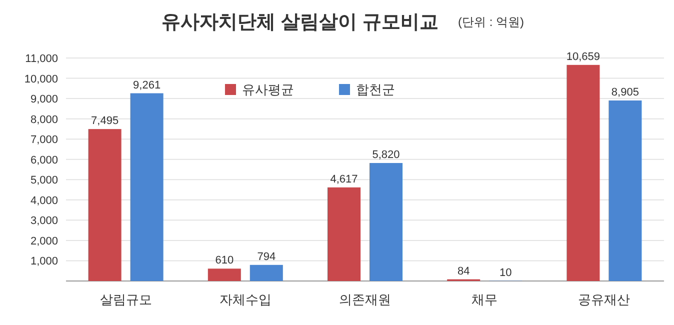  What do you see at coordinates (625, 92) in the screenshot?
I see `data-label: 8,905` at bounding box center [625, 92].